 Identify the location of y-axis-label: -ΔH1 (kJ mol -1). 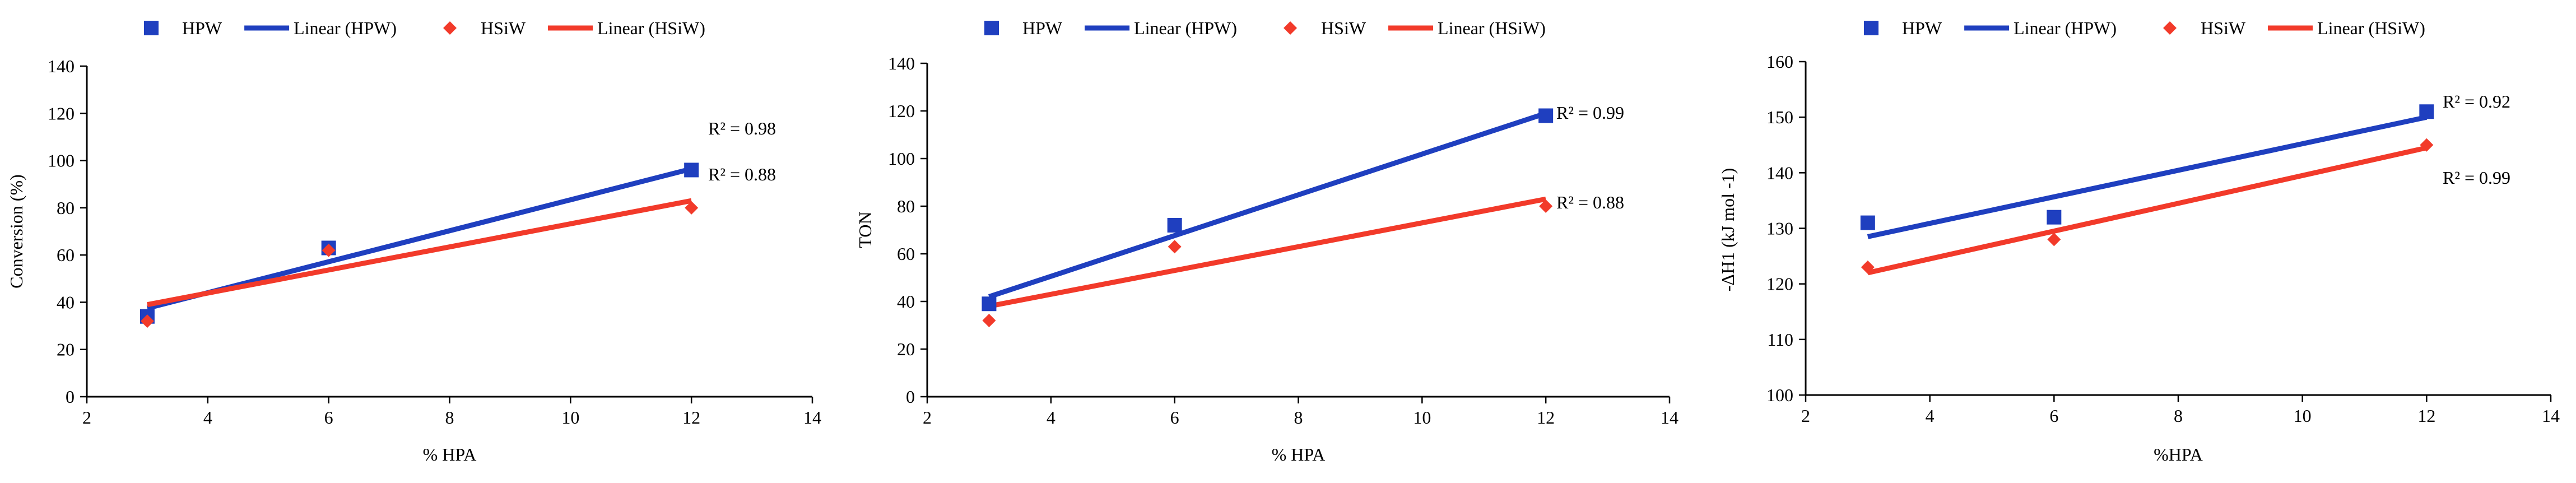
(1728, 230).